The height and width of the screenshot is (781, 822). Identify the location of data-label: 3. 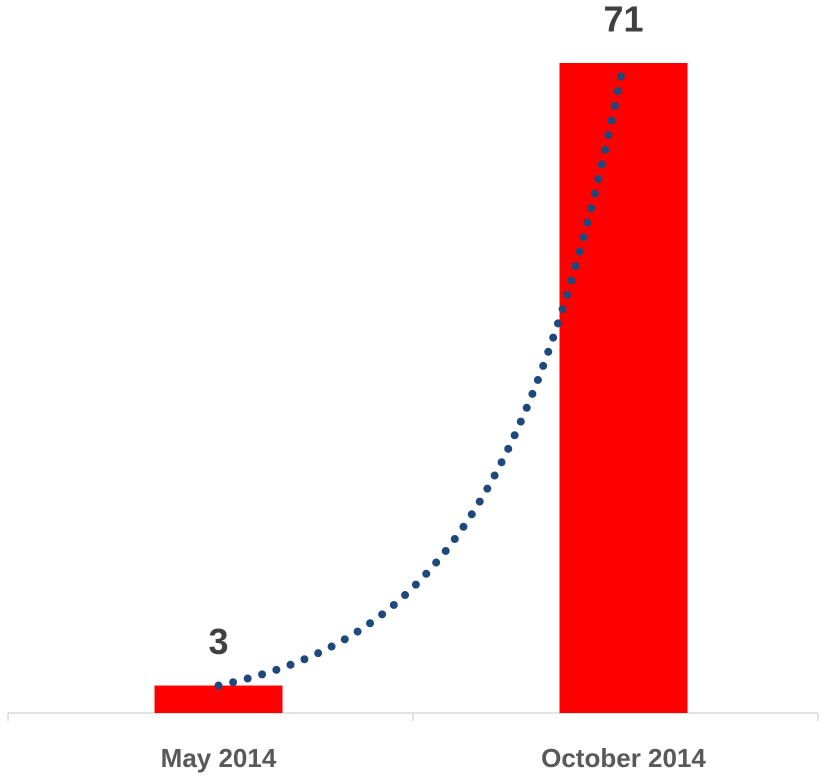
(218, 641).